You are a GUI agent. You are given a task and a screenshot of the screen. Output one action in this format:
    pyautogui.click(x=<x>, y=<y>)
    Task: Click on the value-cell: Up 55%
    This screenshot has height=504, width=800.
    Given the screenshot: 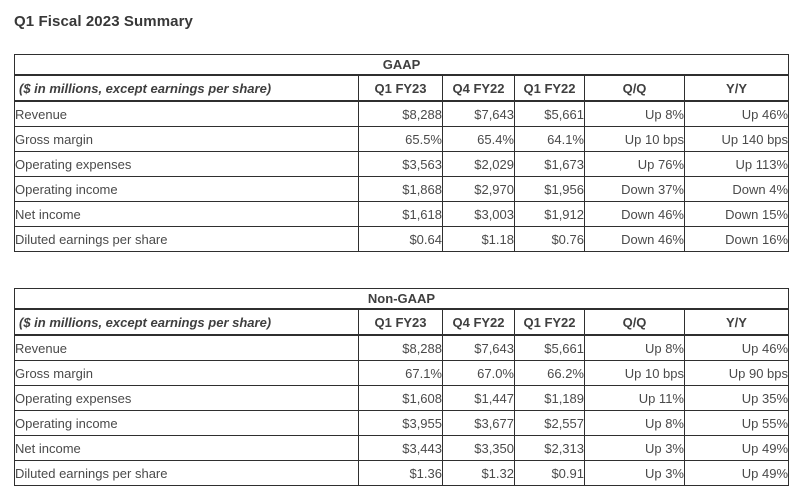 What is the action you would take?
    pyautogui.click(x=736, y=423)
    